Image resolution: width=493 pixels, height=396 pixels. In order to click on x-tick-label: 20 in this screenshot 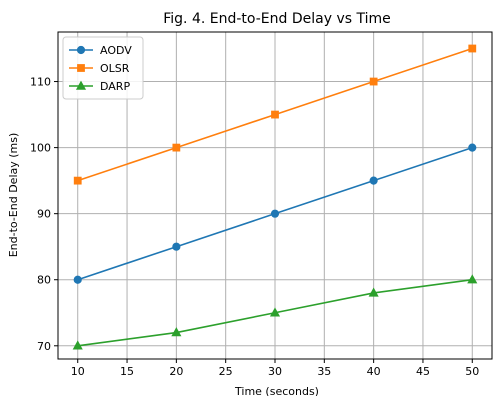, I will do `click(176, 371)`.